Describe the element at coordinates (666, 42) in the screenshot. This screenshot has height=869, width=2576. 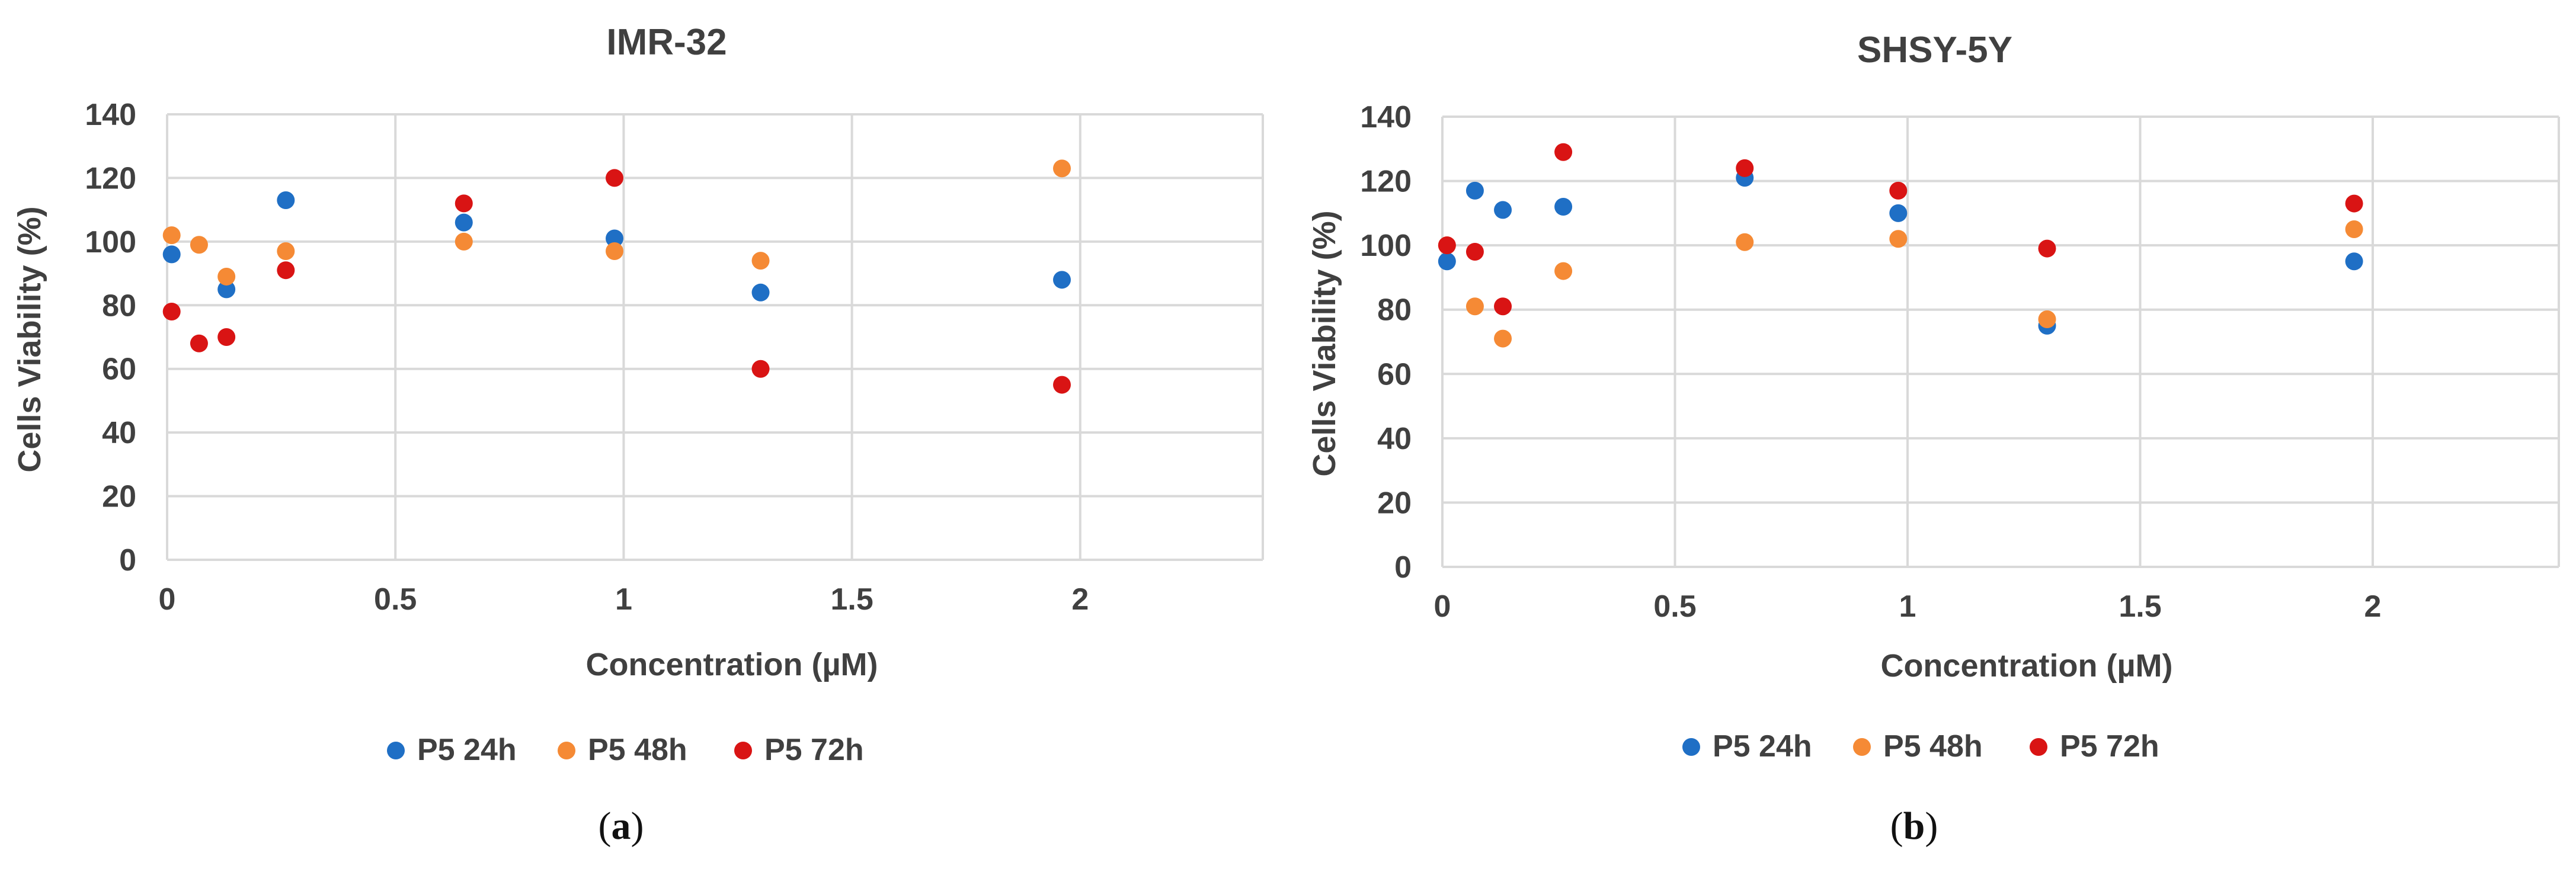
I see `chart-title: IMR-32` at that location.